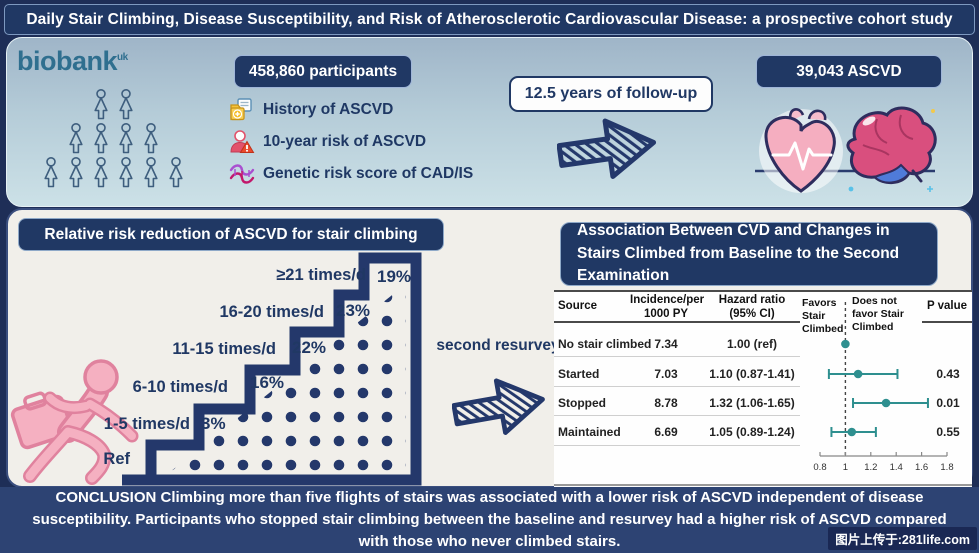 The image size is (979, 553). What do you see at coordinates (800, 150) in the screenshot?
I see `heart-icon` at bounding box center [800, 150].